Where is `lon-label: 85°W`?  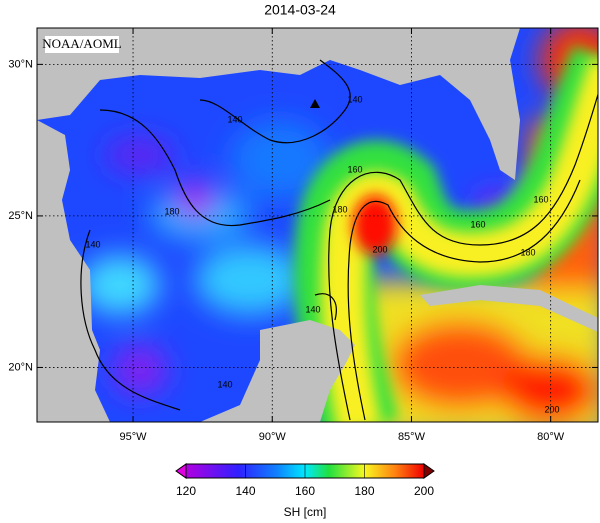
lon-label: 85°W is located at coordinates (412, 437).